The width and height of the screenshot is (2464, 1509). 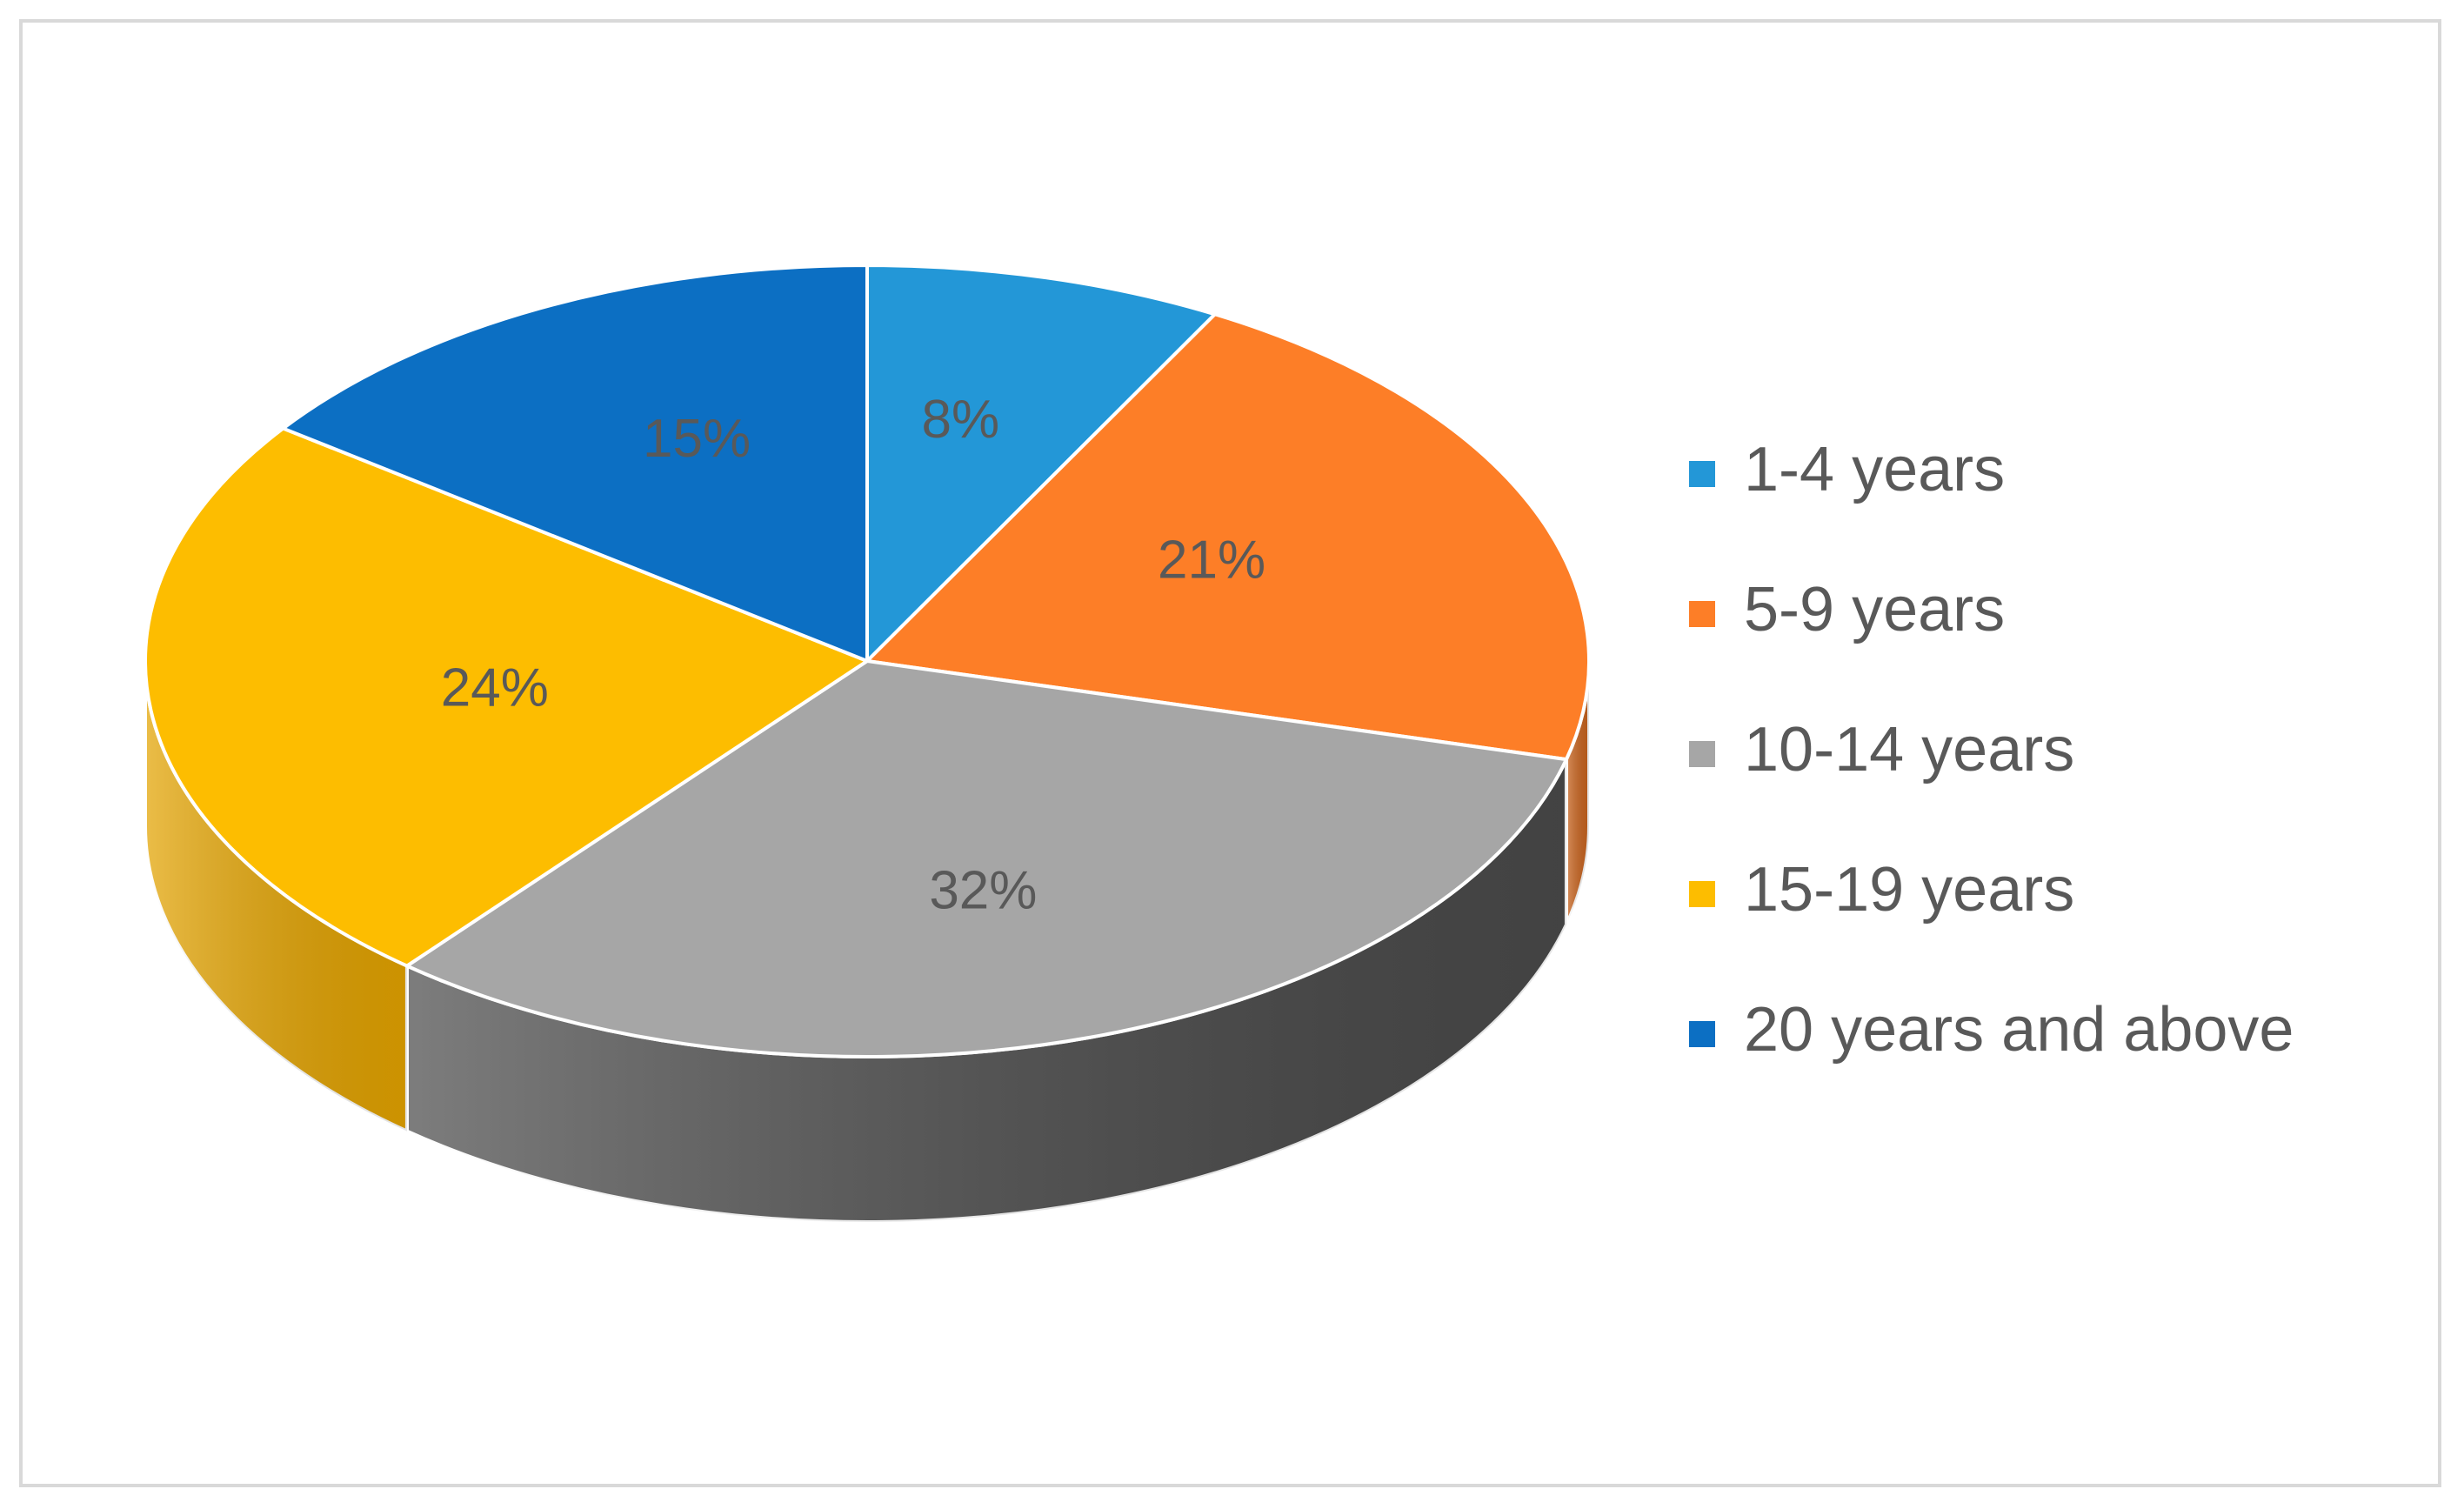 What do you see at coordinates (1702, 894) in the screenshot?
I see `legend-swatch-15-19-years` at bounding box center [1702, 894].